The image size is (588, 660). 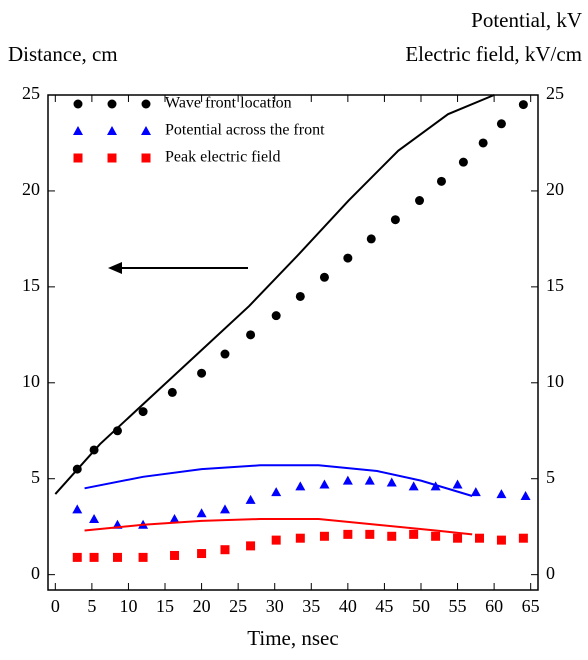 I want to click on legend-label: Wave front location, so click(x=228, y=103).